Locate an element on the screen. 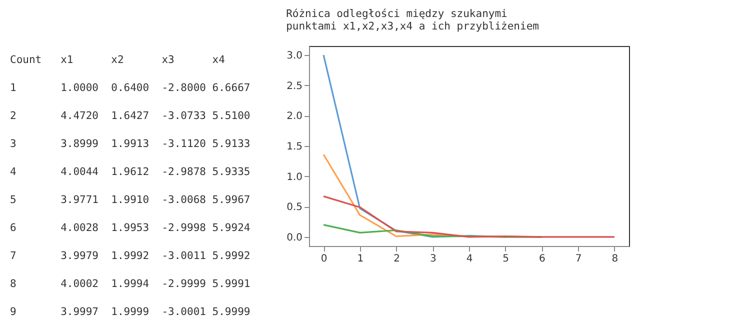 This screenshot has width=742, height=326. y-tick-label: 2.0 is located at coordinates (294, 116).